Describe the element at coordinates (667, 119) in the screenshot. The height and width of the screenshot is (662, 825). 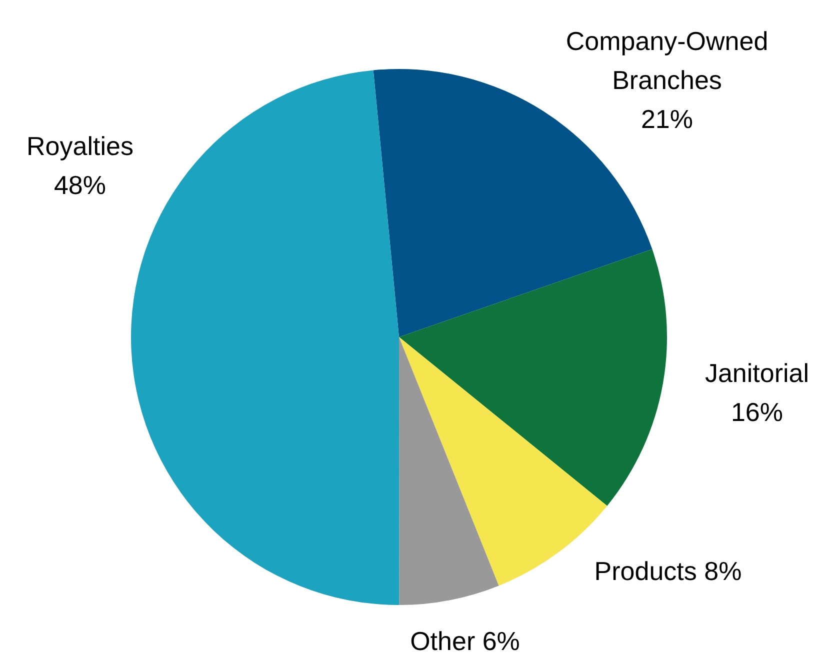
I see `data-label: 21%` at that location.